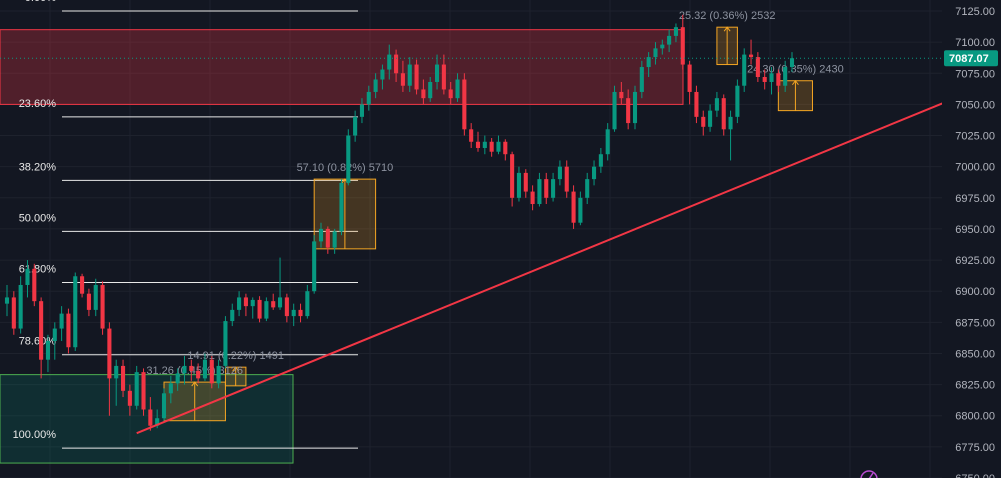 The height and width of the screenshot is (478, 1001). I want to click on fib-label-5: 78.60%, so click(38, 342).